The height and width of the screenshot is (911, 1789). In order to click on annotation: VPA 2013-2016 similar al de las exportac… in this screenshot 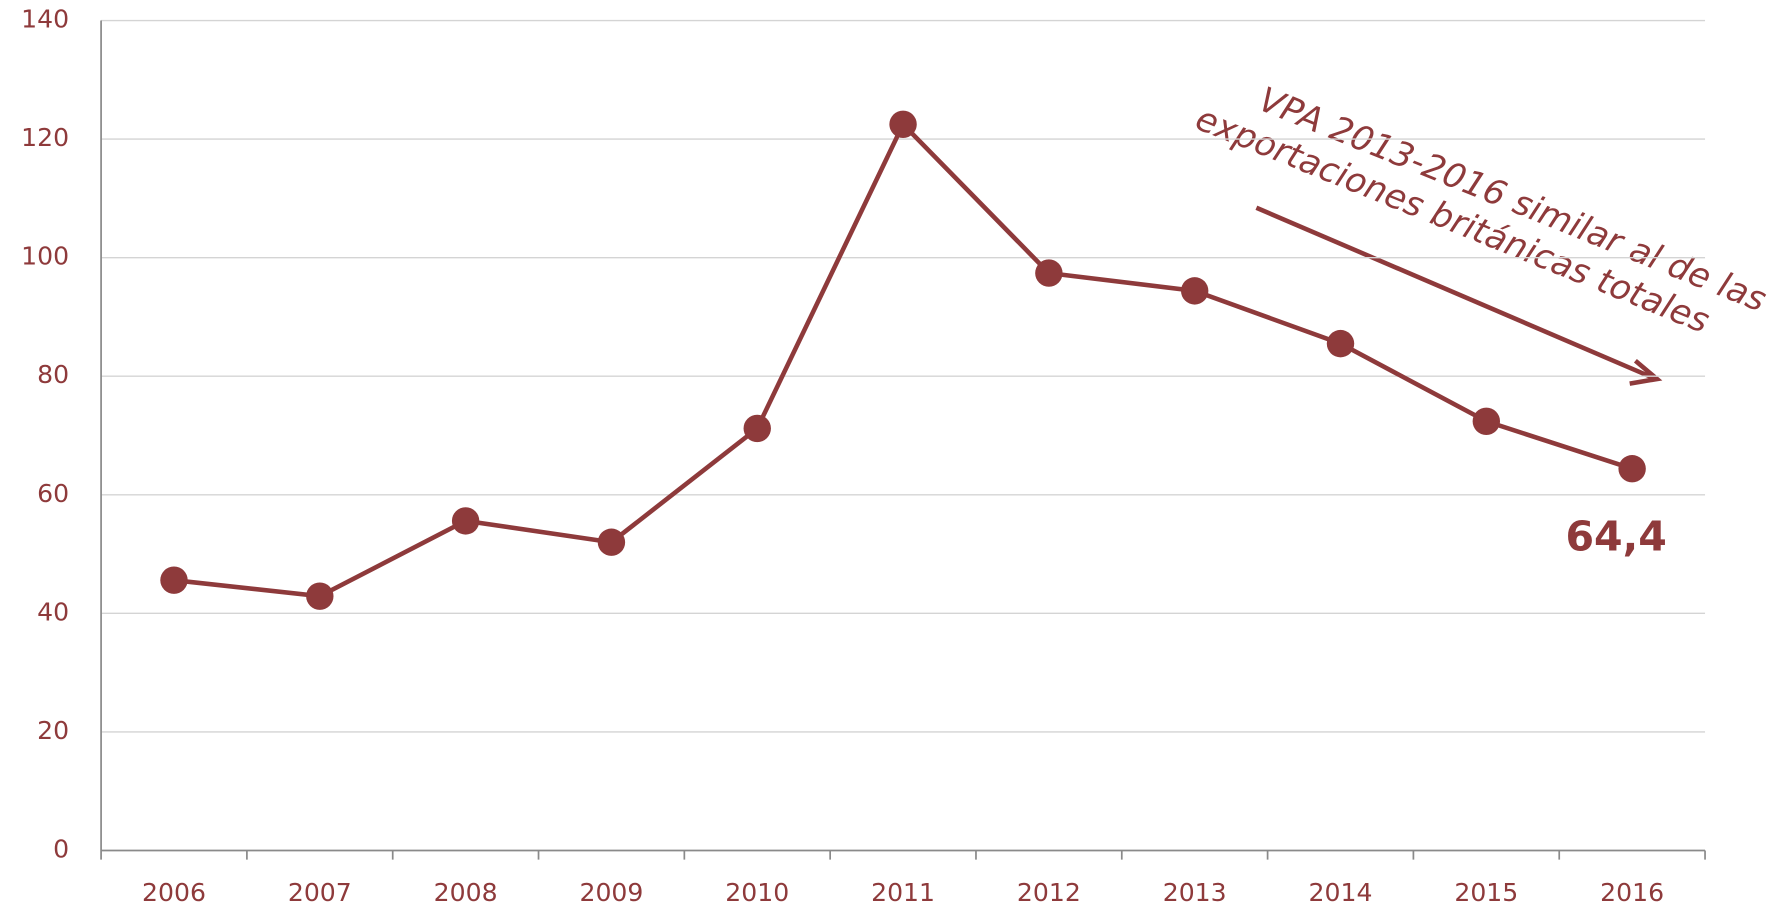, I will do `click(1481, 211)`.